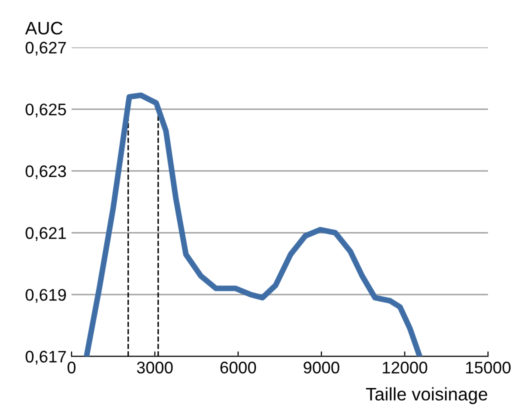  What do you see at coordinates (427, 395) in the screenshot?
I see `x-axis-title: Taille voisinage` at bounding box center [427, 395].